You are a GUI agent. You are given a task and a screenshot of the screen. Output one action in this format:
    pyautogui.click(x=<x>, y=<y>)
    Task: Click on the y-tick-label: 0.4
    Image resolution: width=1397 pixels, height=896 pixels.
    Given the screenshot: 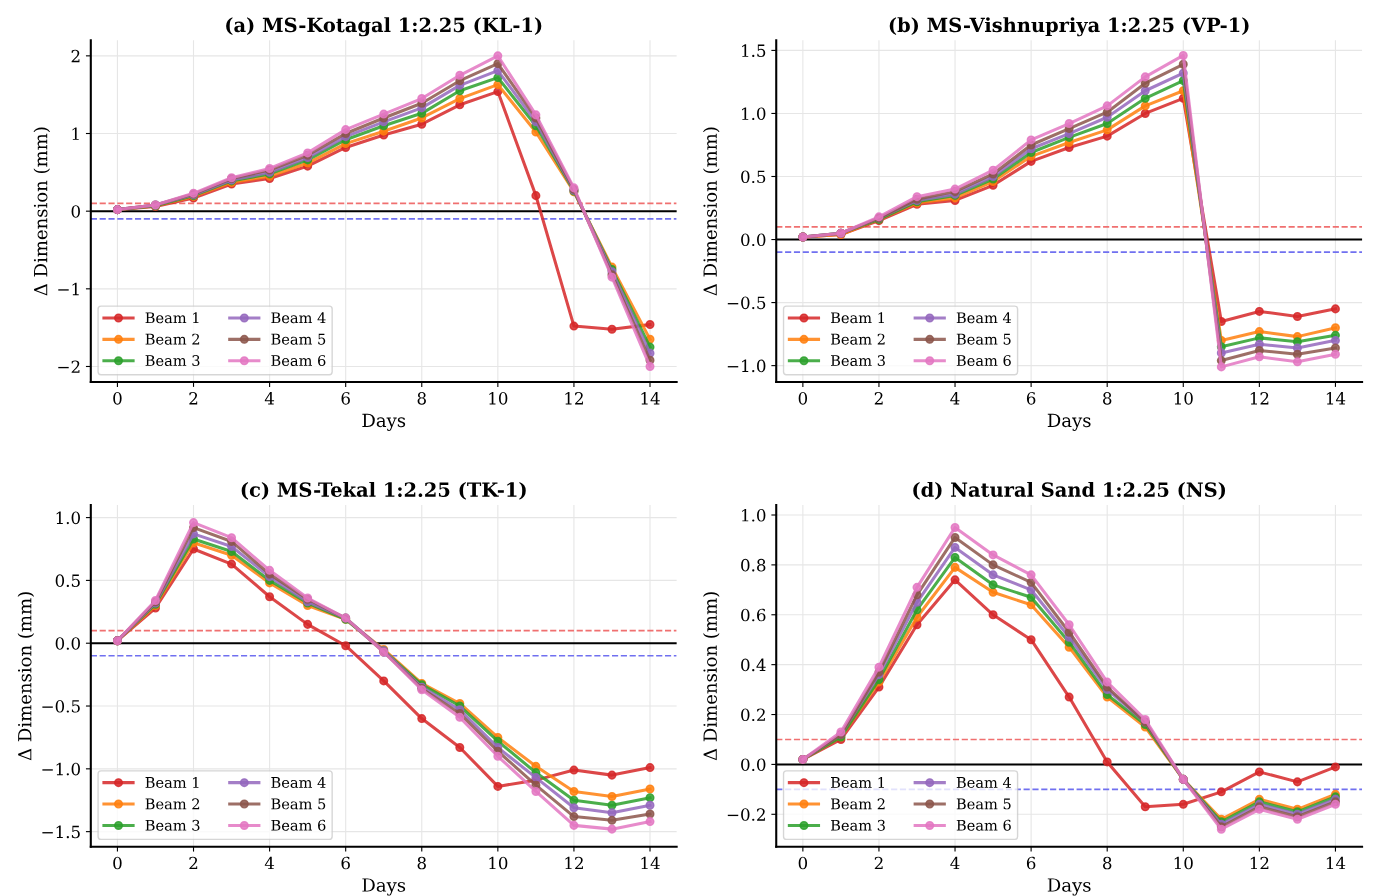 What is the action you would take?
    pyautogui.click(x=753, y=665)
    